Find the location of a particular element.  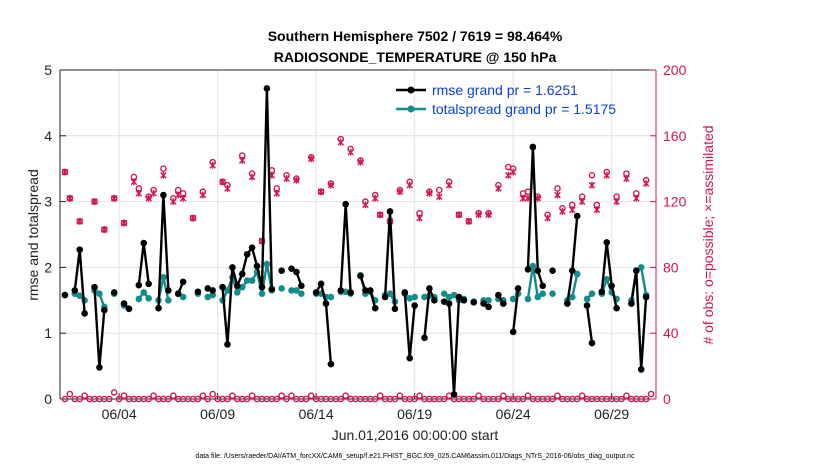

legend-rmse-marker is located at coordinates (411, 90).